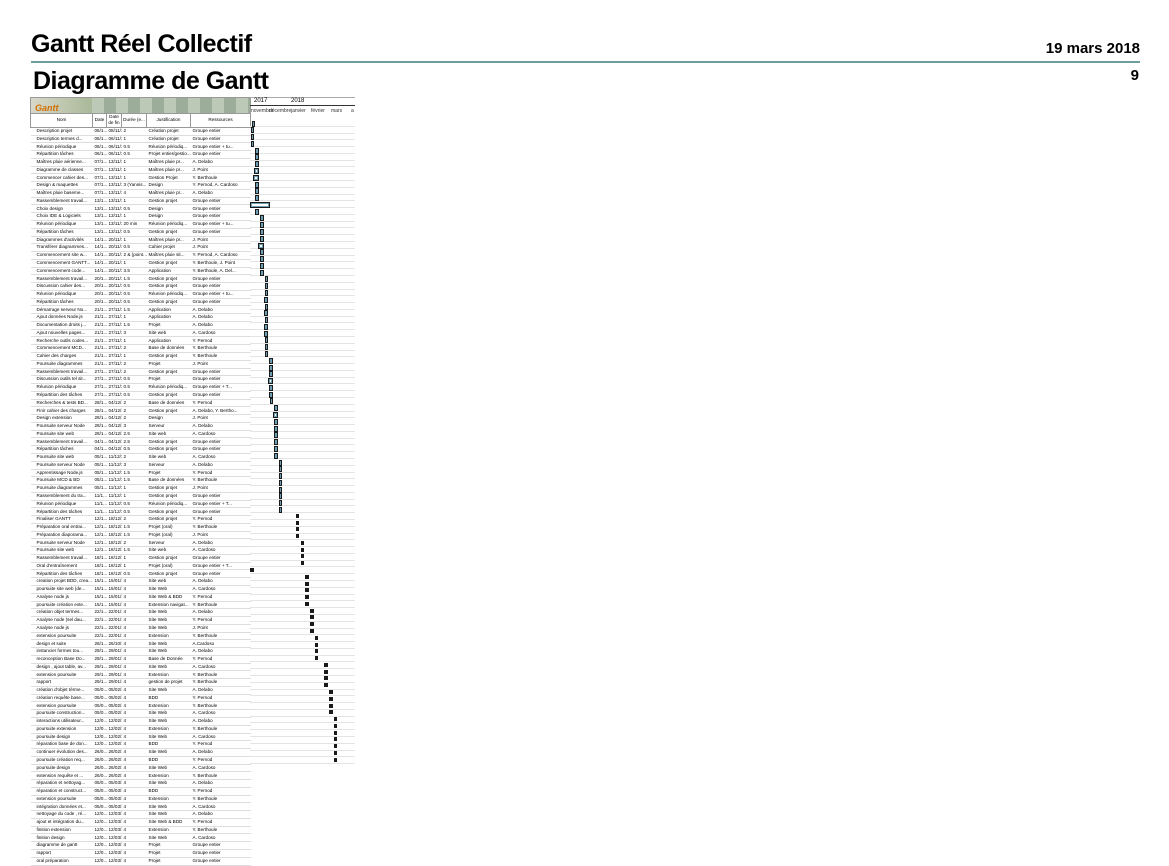 This screenshot has height=866, width=1169. Describe the element at coordinates (168, 120) in the screenshot. I see `column-header: Justification` at that location.